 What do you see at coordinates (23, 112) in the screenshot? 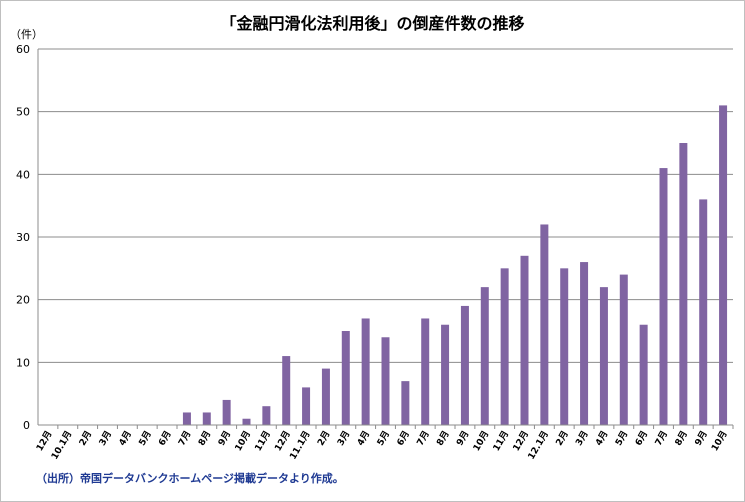
I see `y-tick-label: 50` at bounding box center [23, 112].